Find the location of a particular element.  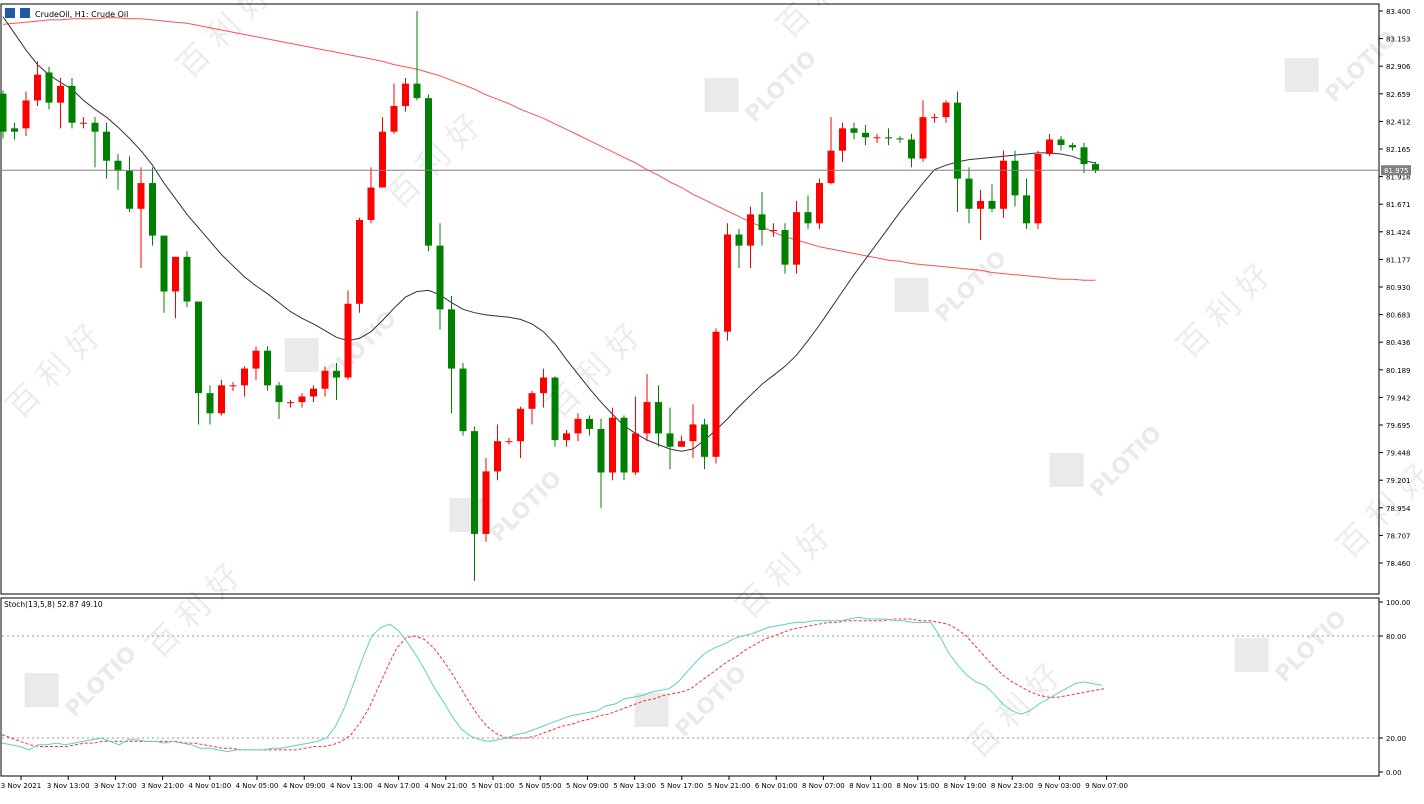

price-tick-label: 80.436 is located at coordinates (1398, 343).